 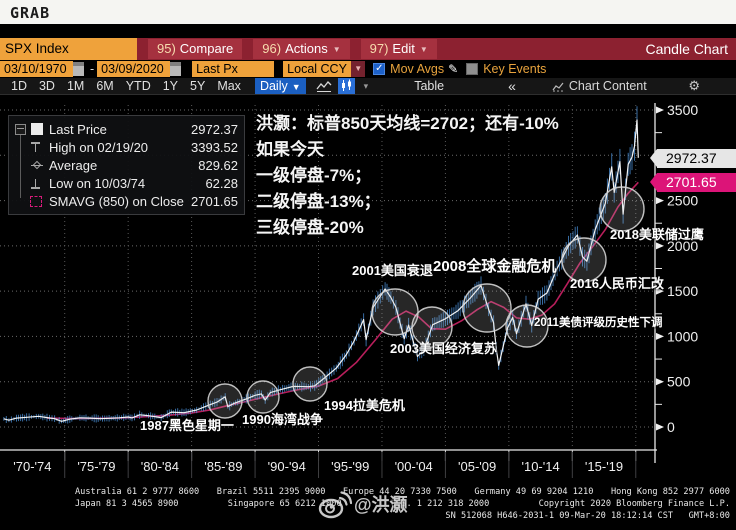 I want to click on legend-row: Last Price 2972.37, so click(x=126, y=129).